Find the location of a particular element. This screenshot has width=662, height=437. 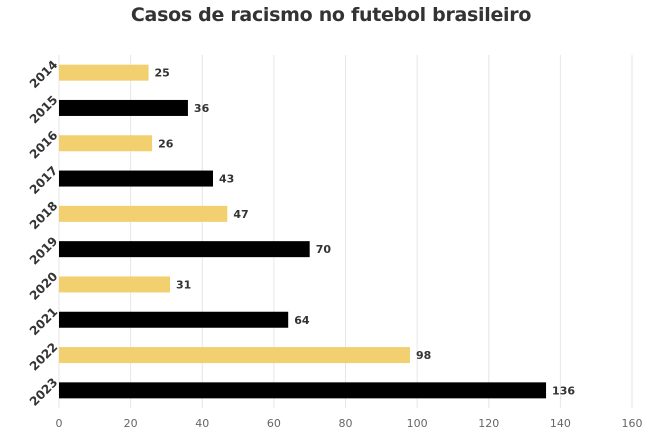

x-tick-label: 80 is located at coordinates (346, 423).